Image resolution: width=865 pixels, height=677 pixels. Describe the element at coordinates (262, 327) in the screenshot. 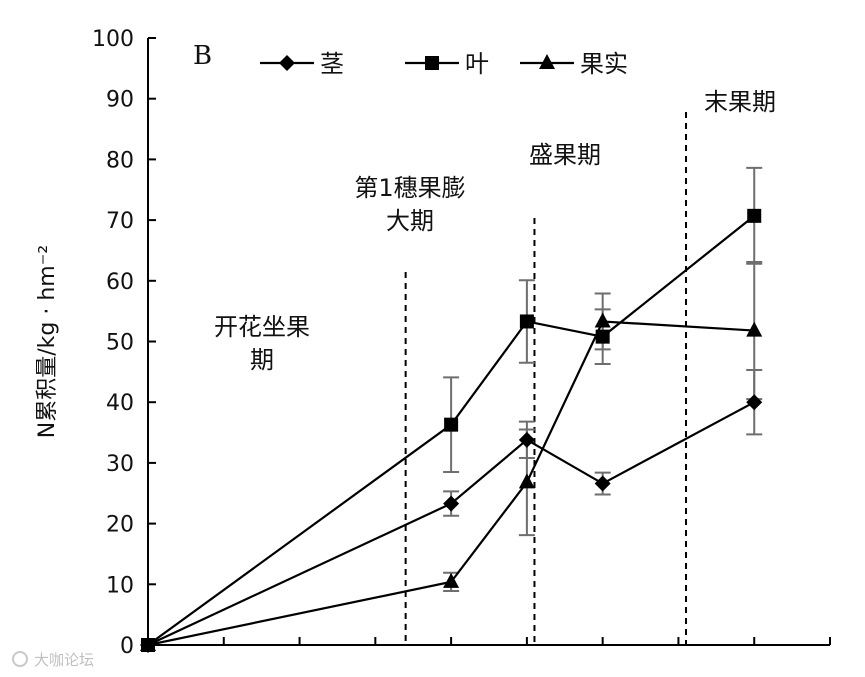

I see `stage-label: 开花坐果` at that location.